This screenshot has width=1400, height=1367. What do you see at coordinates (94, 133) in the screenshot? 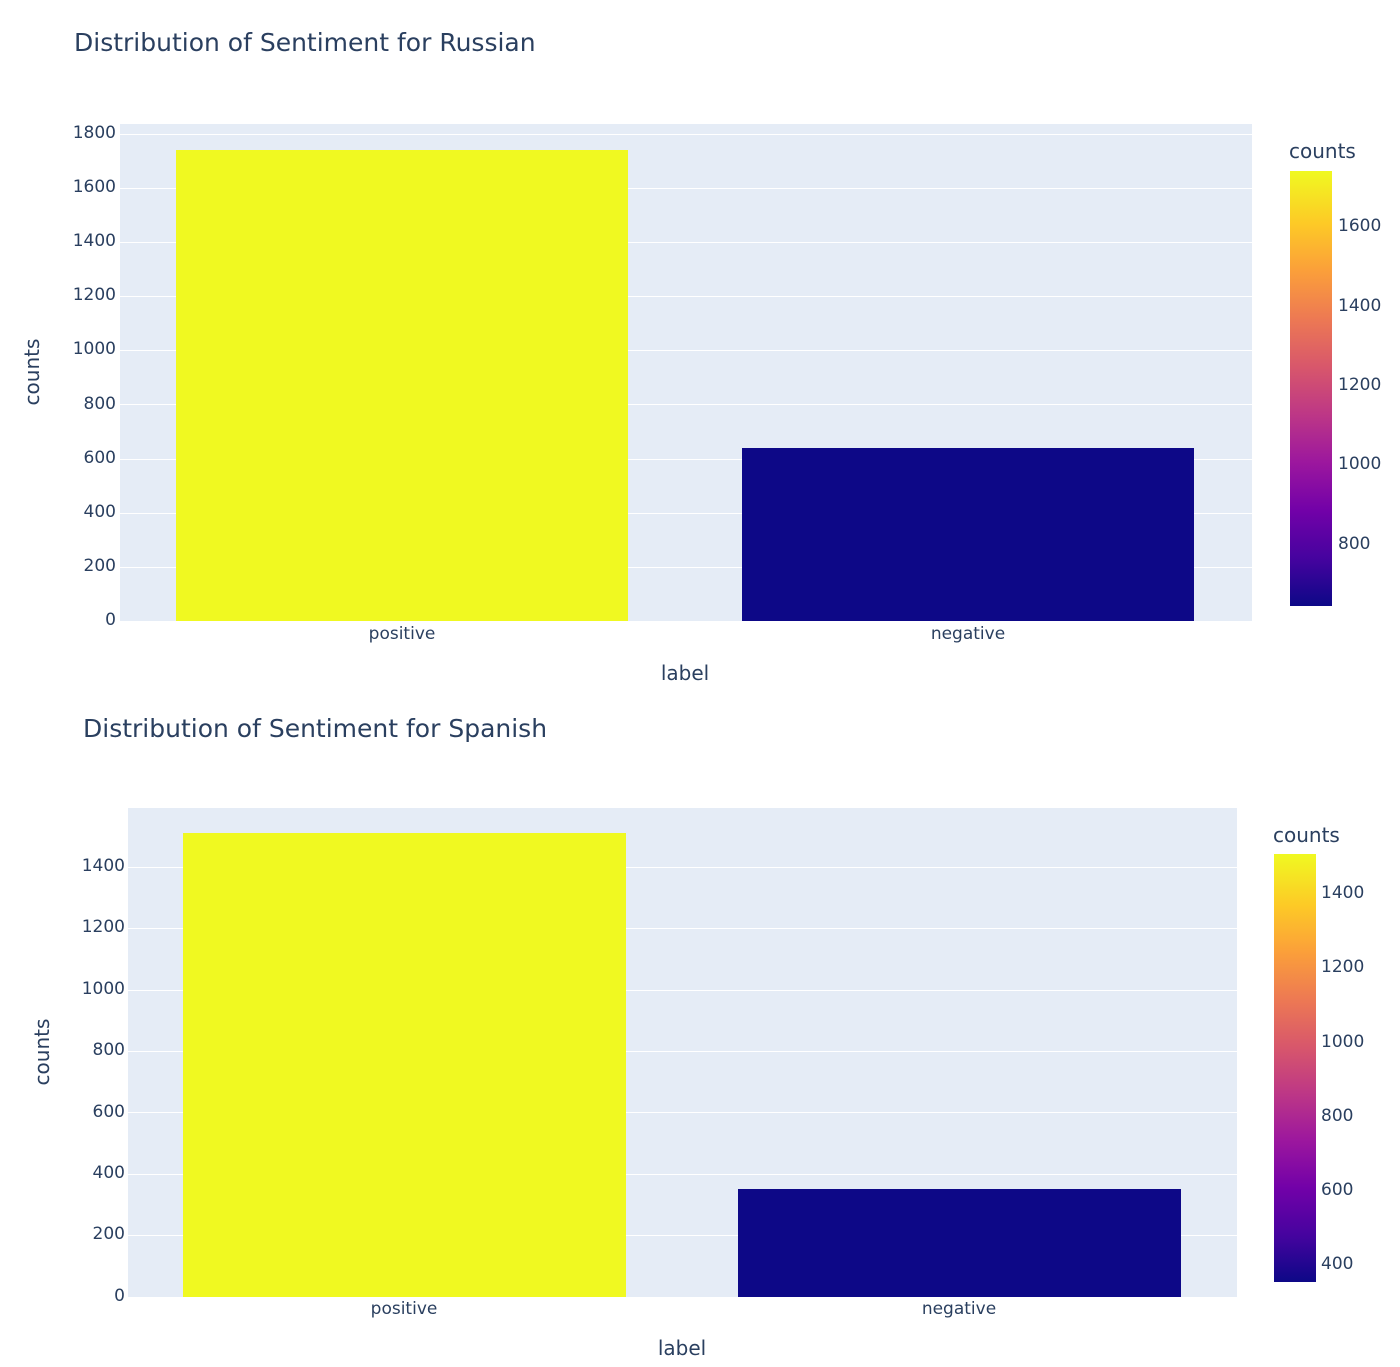
I see `y-tick: 1800` at bounding box center [94, 133].